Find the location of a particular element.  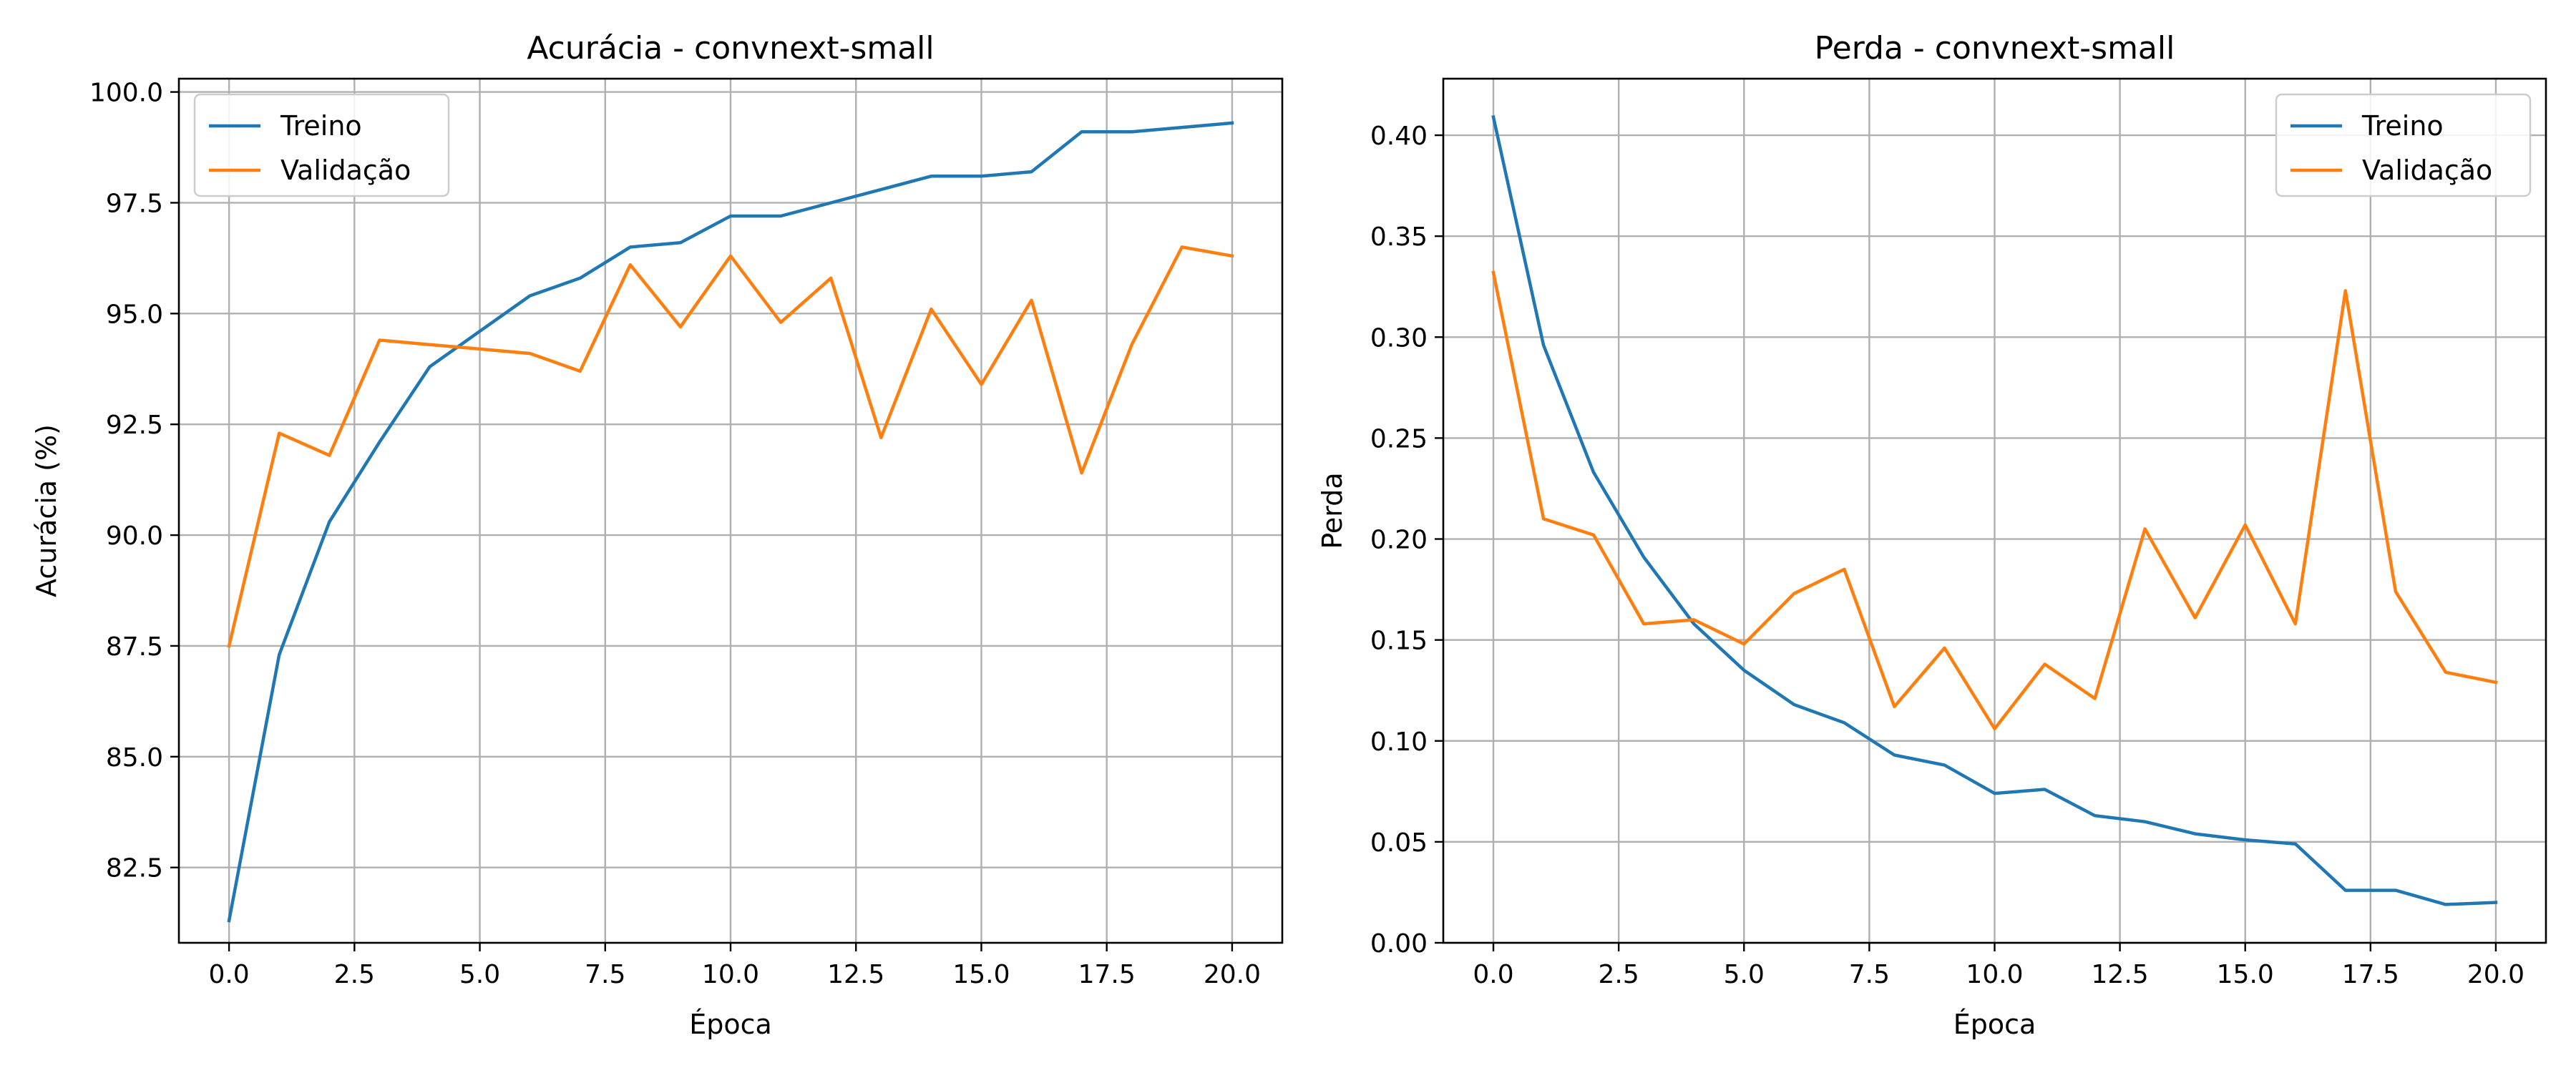

y-tick-label: 100.0 is located at coordinates (126, 93).